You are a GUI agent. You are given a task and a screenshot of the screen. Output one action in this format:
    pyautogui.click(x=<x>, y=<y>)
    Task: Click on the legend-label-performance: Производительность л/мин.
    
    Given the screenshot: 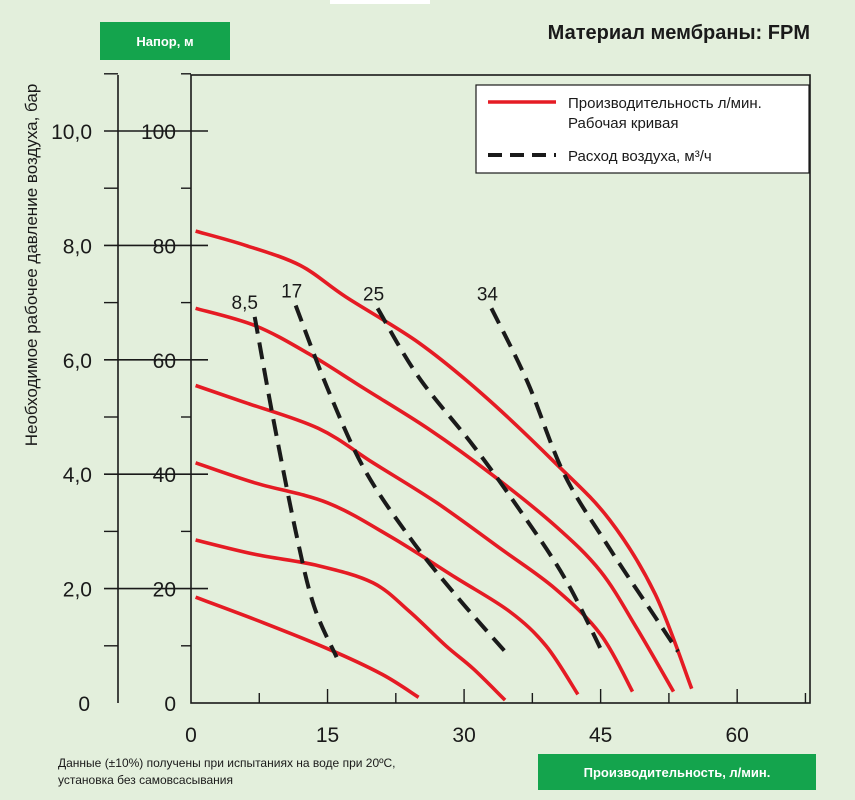 What is the action you would take?
    pyautogui.click(x=665, y=103)
    